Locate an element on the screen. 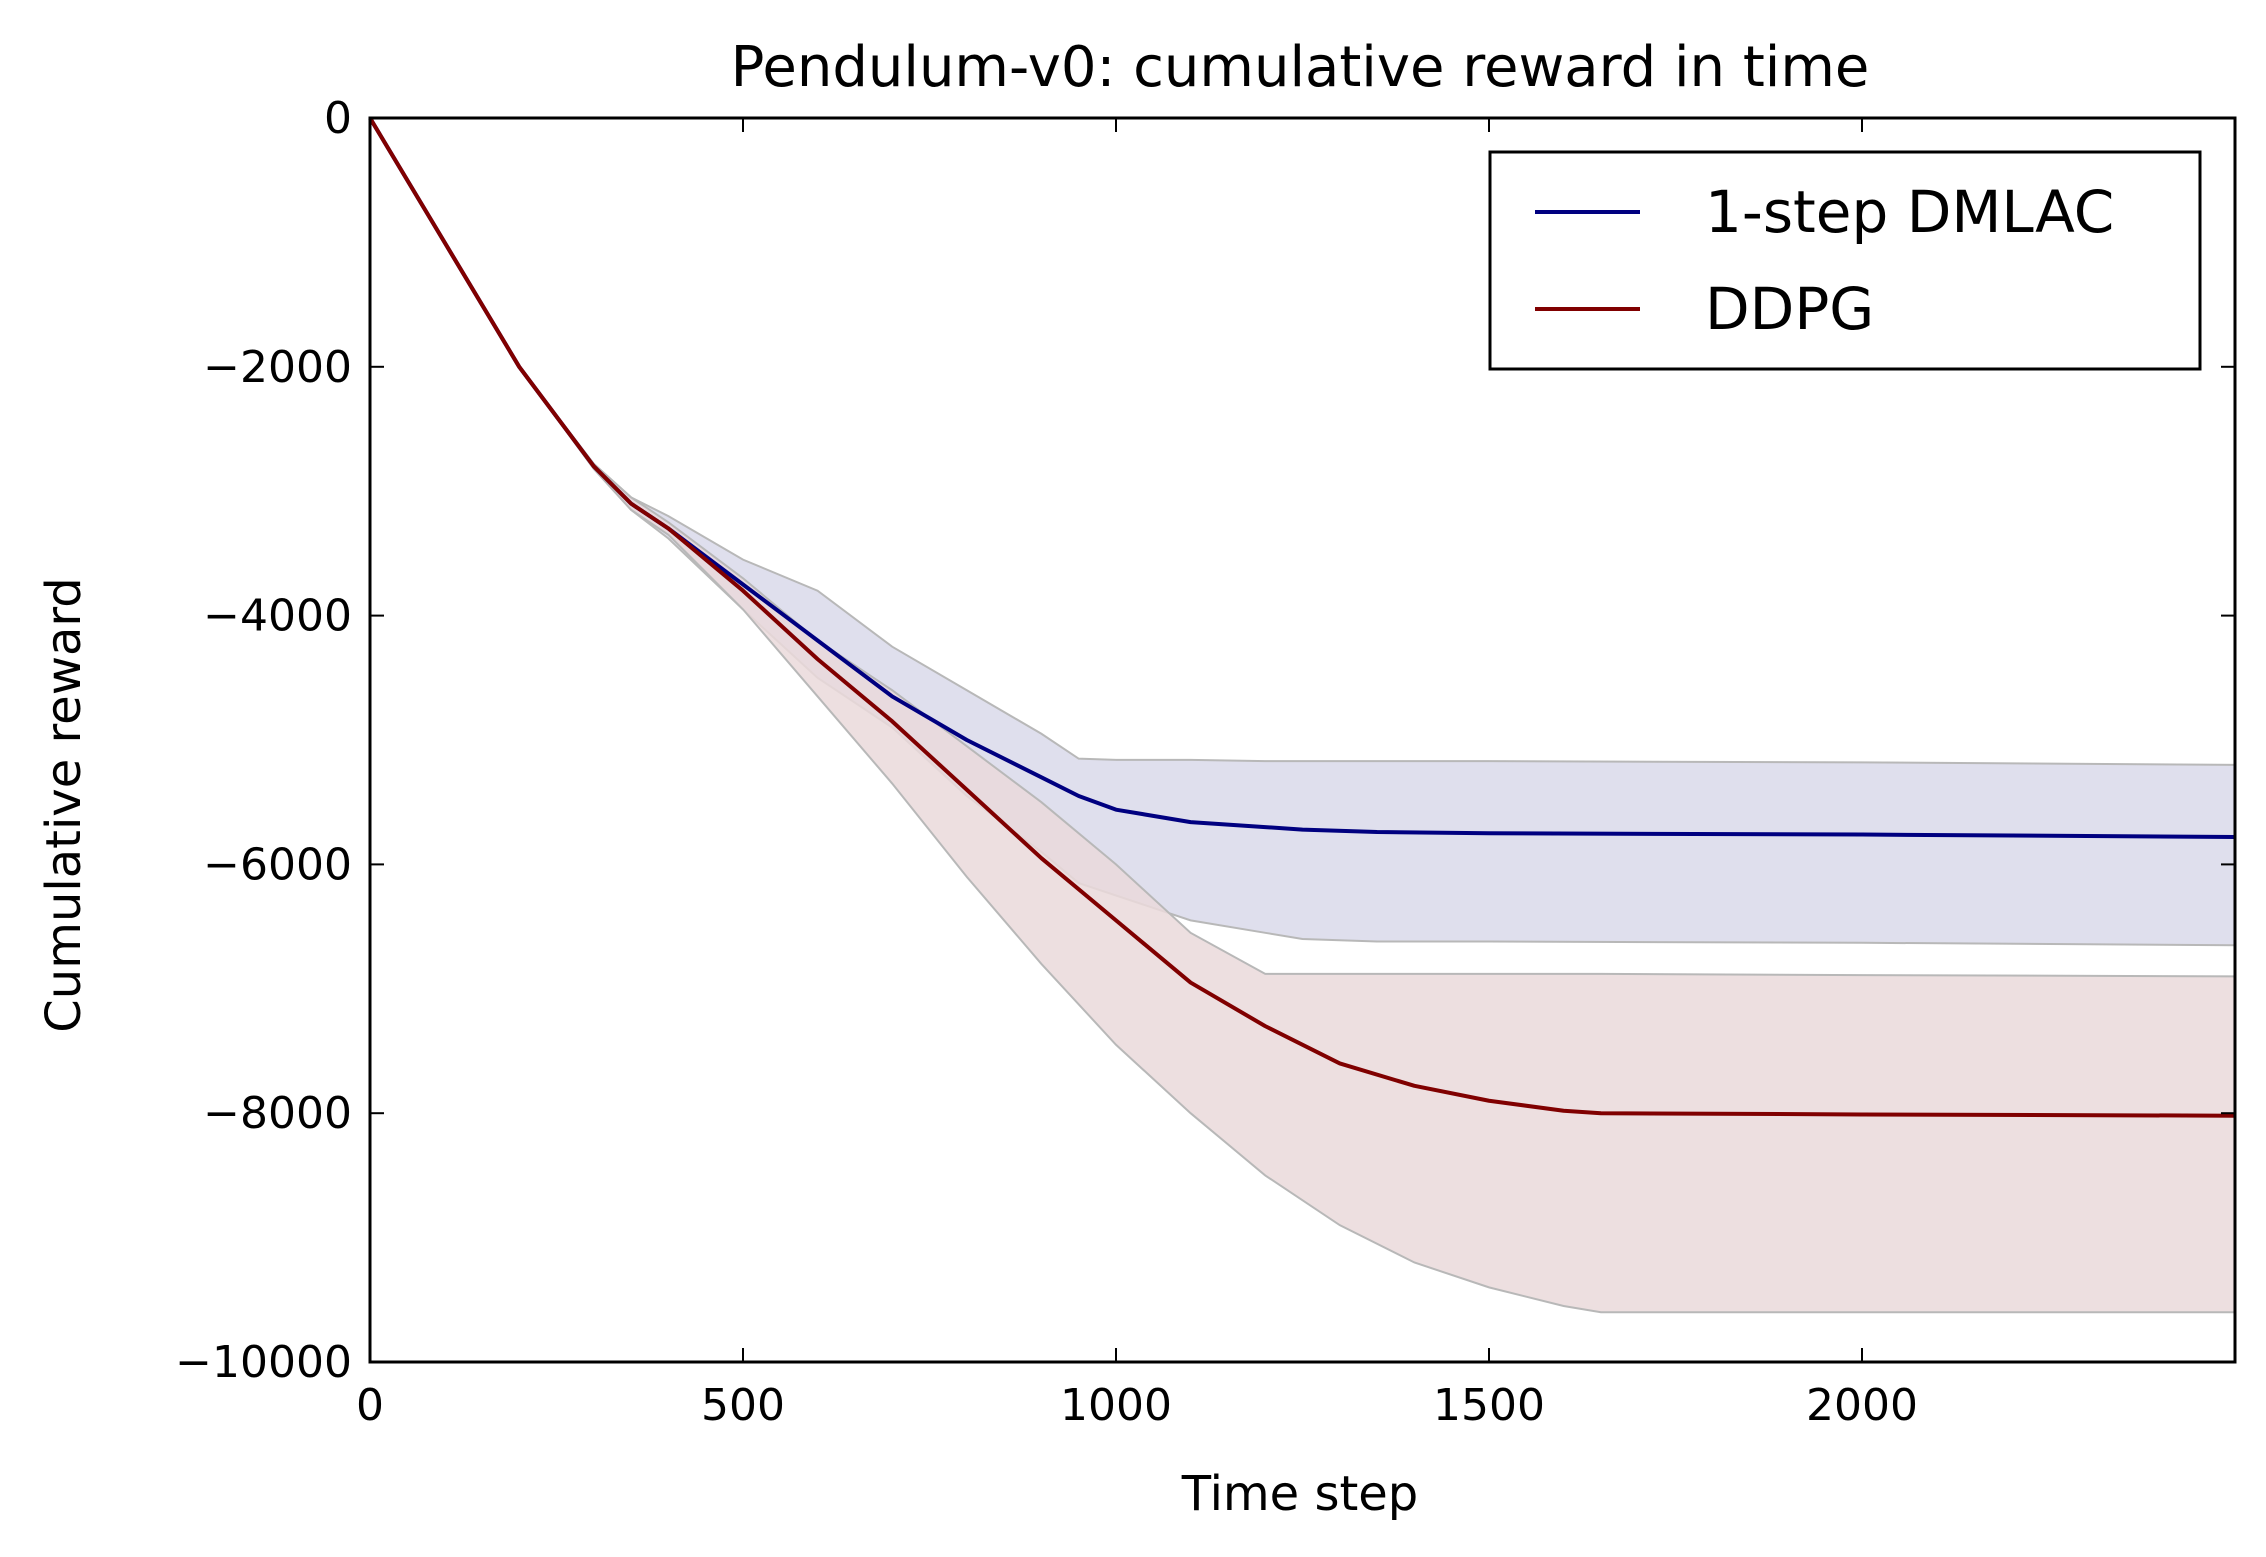  y-tick-label: 0 is located at coordinates (338, 118).